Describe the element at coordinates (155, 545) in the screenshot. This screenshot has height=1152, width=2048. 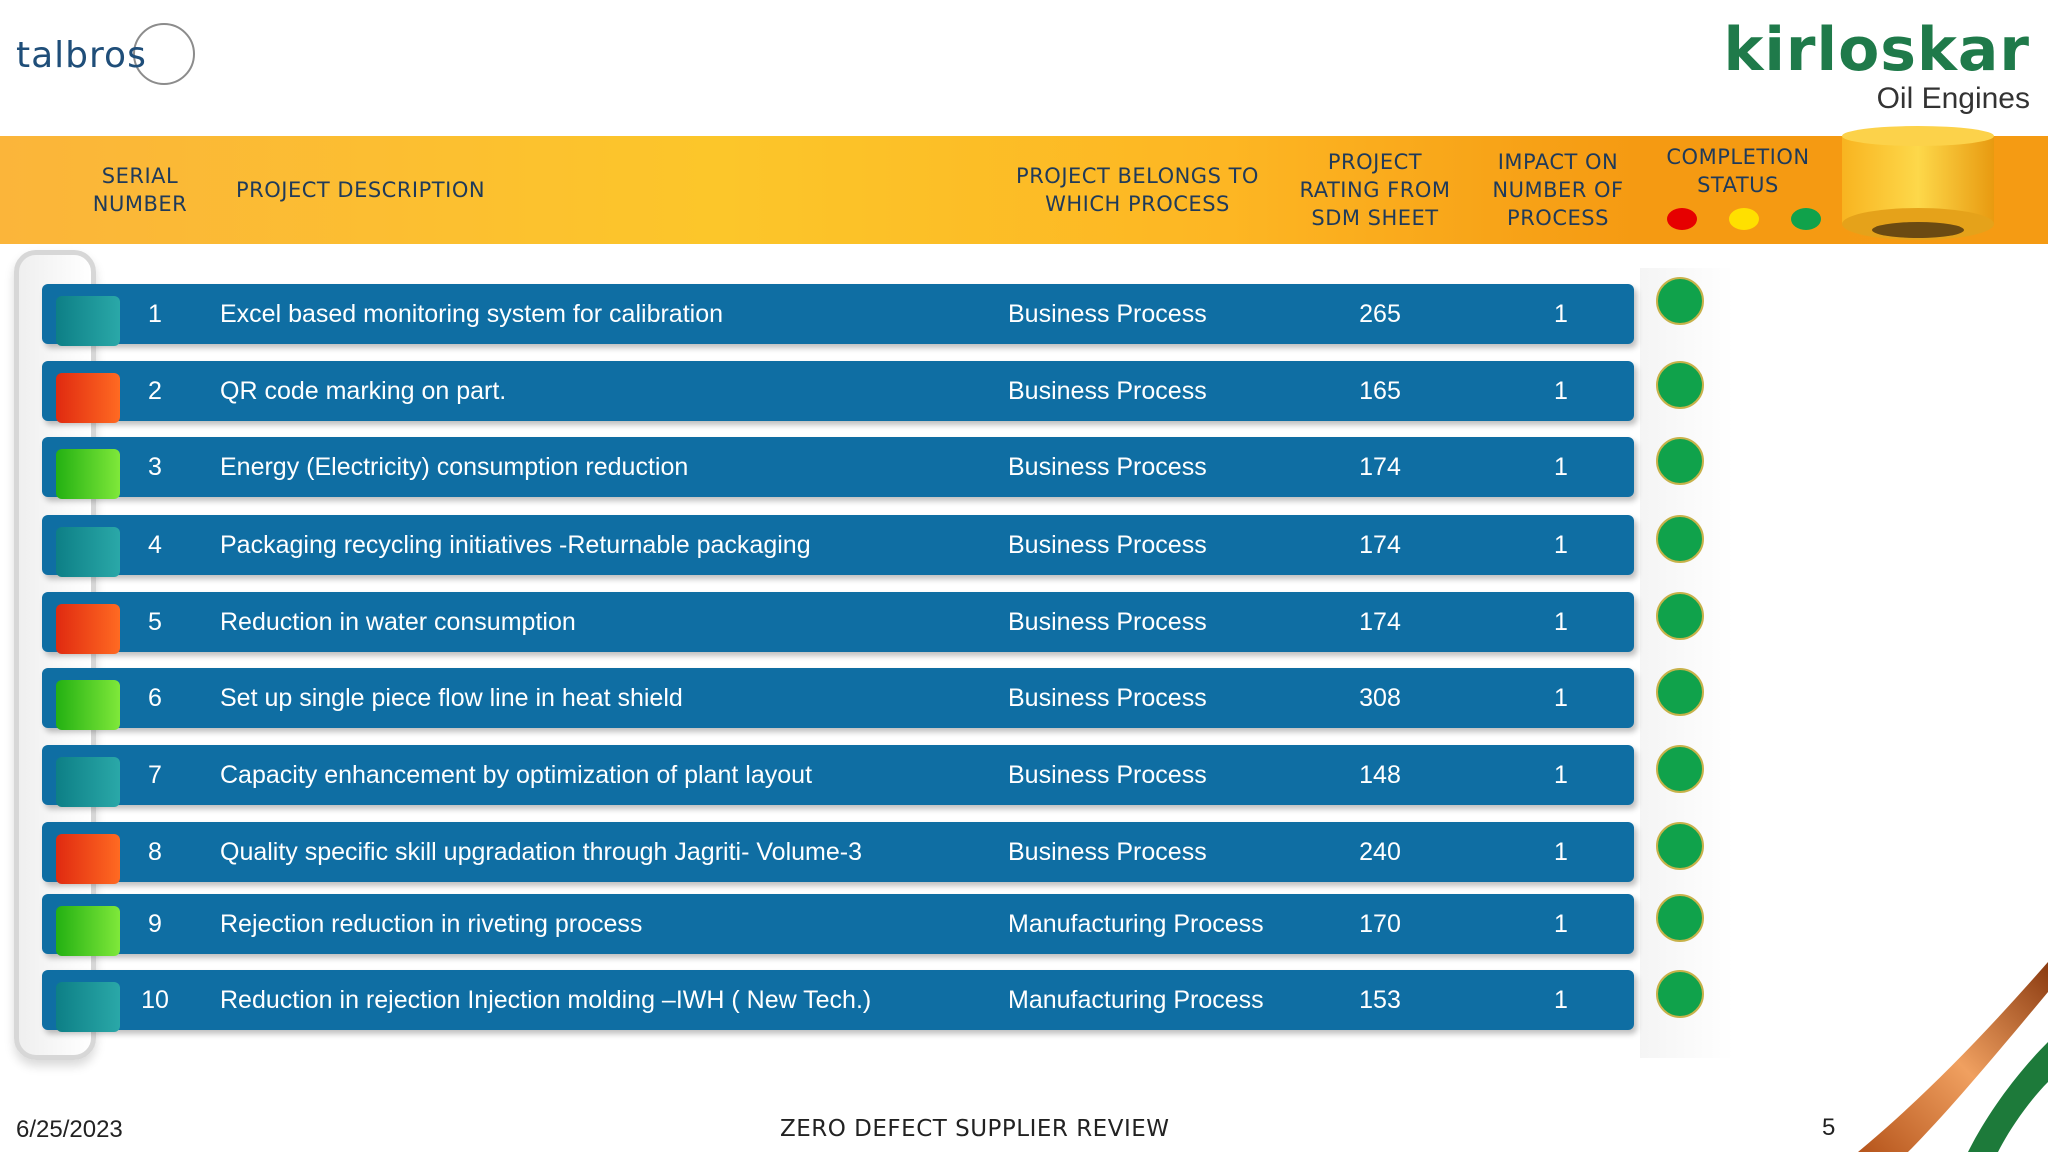
I see `serial-number: 4` at that location.